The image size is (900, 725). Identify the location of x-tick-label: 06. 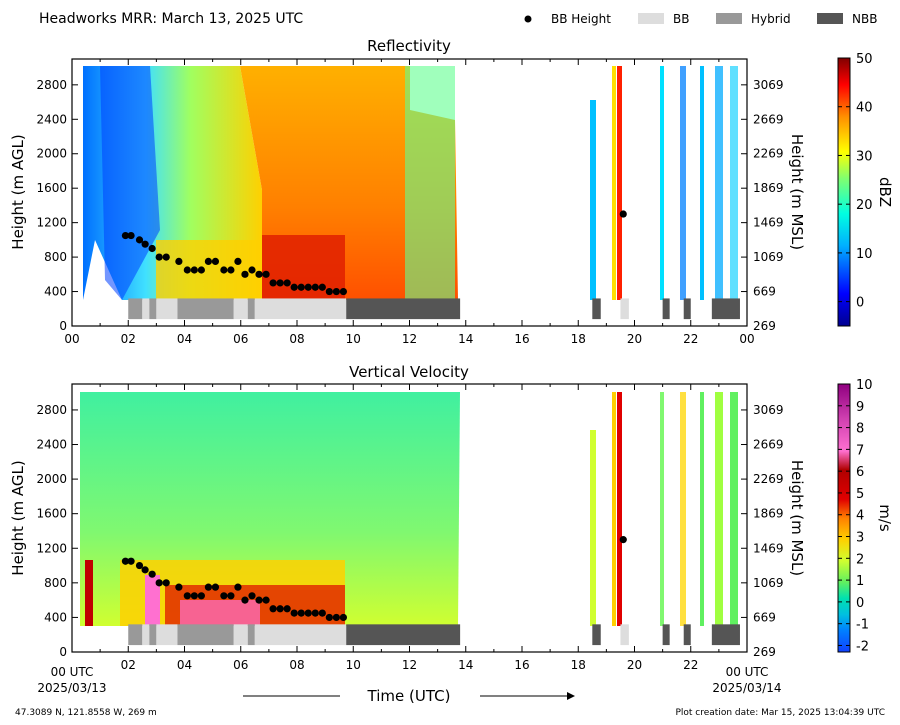
(240, 339).